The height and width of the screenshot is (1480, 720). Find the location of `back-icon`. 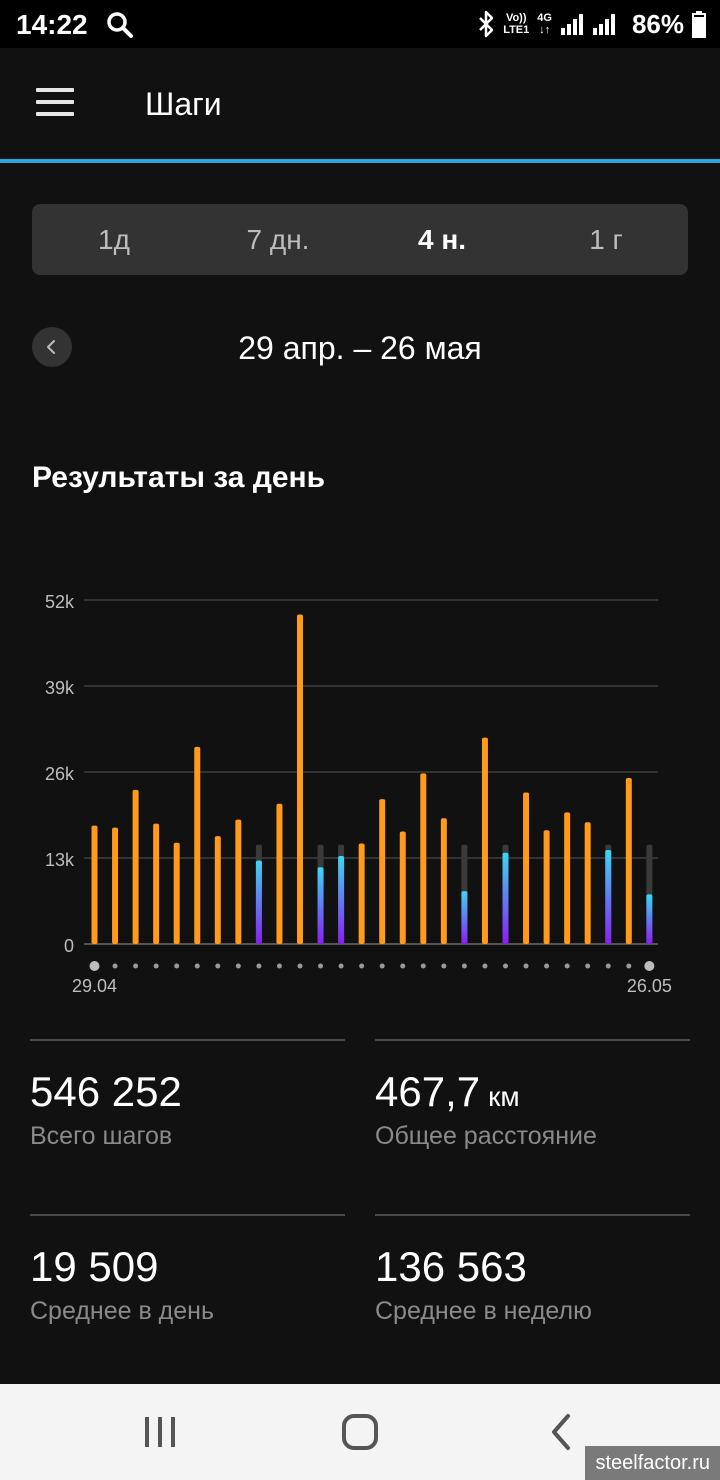

back-icon is located at coordinates (562, 1432).